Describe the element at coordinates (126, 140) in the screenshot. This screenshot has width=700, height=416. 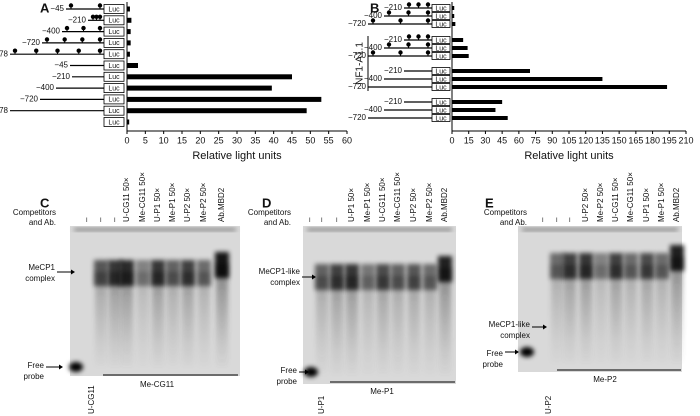
I see `x-tick-label: 0` at that location.